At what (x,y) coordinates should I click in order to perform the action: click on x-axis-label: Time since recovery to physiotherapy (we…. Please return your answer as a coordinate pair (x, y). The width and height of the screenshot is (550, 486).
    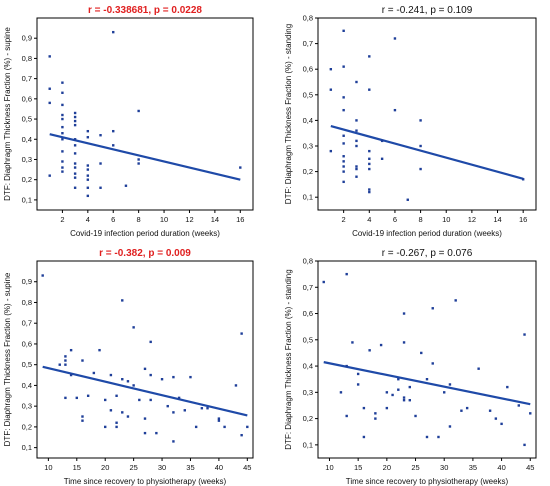
    Looking at the image, I should click on (427, 481).